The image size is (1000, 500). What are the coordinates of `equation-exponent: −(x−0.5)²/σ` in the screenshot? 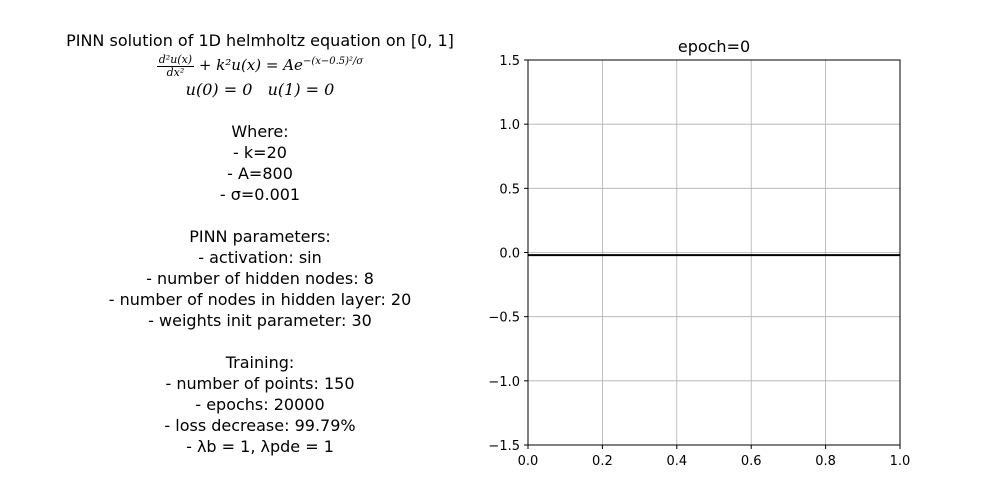 It's located at (333, 61).